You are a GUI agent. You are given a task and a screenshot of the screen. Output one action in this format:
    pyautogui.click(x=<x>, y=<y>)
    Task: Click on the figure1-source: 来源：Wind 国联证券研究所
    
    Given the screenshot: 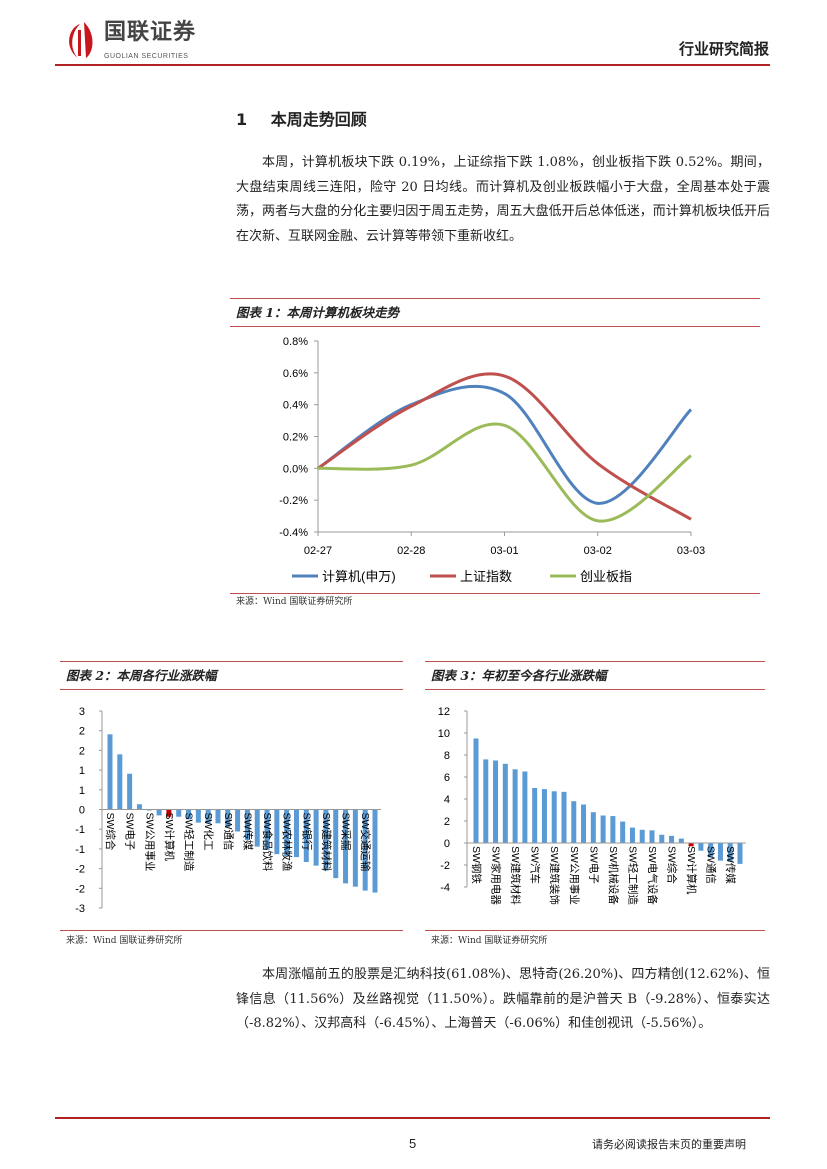 What is the action you would take?
    pyautogui.click(x=294, y=602)
    